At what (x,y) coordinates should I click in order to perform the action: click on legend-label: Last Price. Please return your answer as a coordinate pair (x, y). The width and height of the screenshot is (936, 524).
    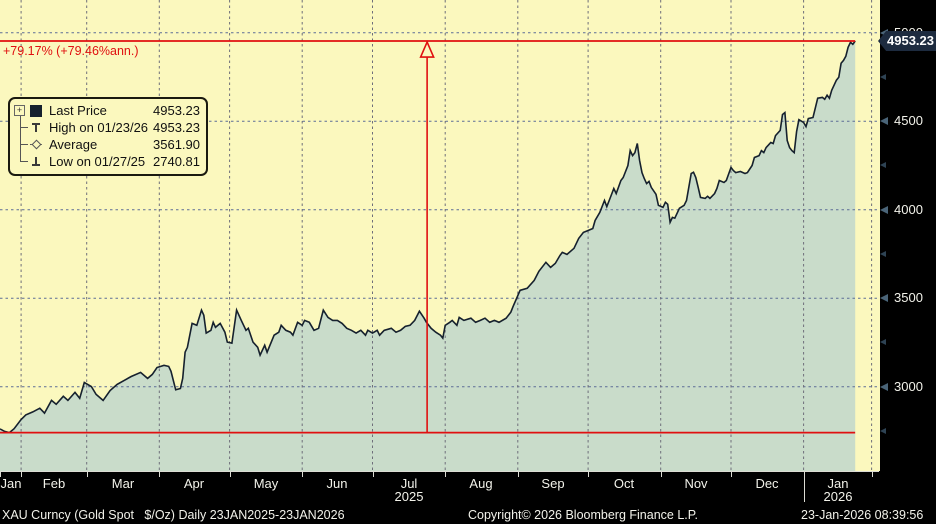
    Looking at the image, I should click on (78, 110).